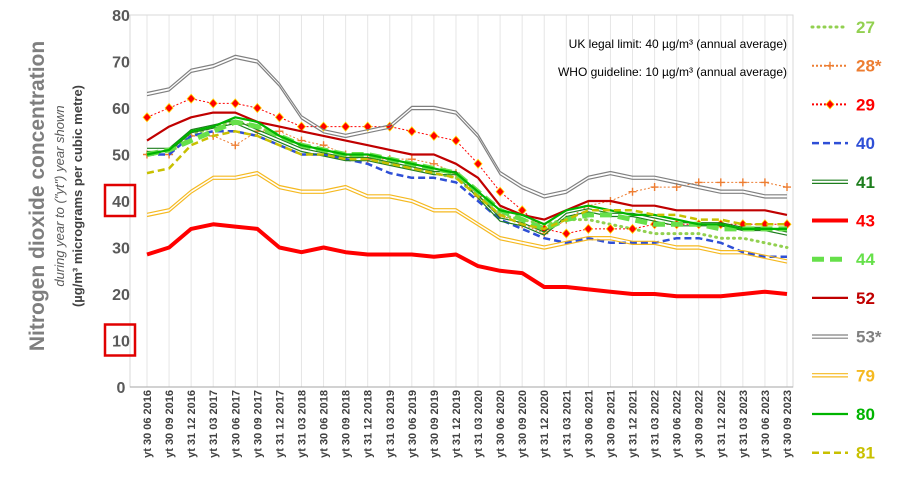 The width and height of the screenshot is (900, 495). I want to click on x-tick-label: yt 30 06 2018, so click(325, 424).